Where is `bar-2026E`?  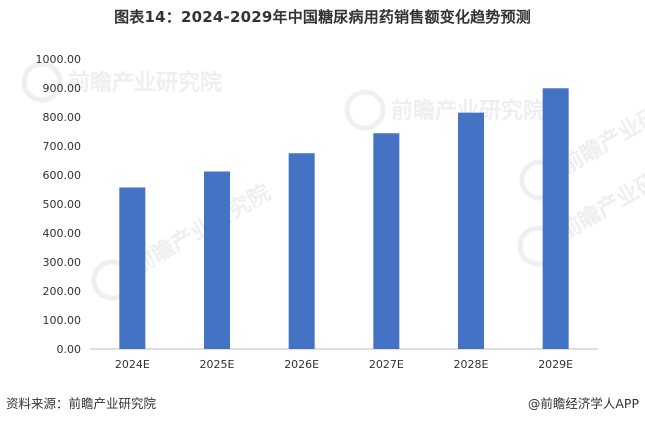
bar-2026E is located at coordinates (301, 251).